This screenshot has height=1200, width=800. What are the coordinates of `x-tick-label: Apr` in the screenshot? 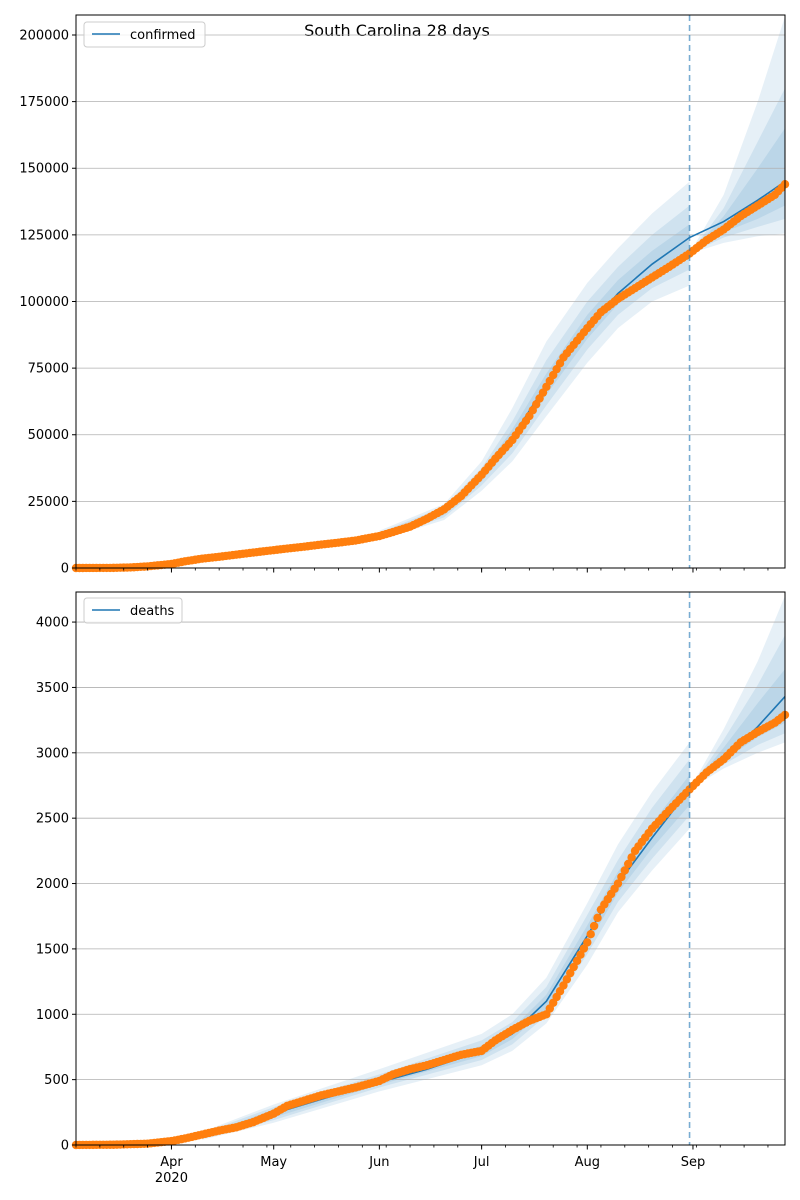 It's located at (171, 1162).